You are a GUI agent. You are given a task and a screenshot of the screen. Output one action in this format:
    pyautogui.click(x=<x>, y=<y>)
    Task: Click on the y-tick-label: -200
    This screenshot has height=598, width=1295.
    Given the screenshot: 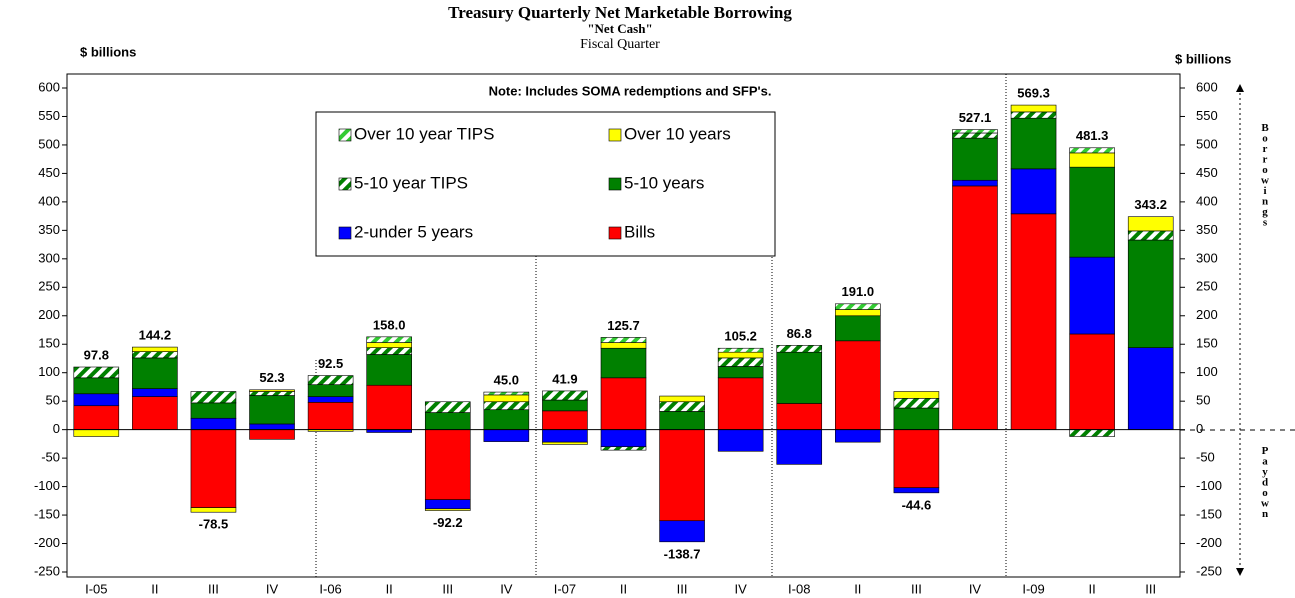 What is the action you would take?
    pyautogui.click(x=47, y=542)
    